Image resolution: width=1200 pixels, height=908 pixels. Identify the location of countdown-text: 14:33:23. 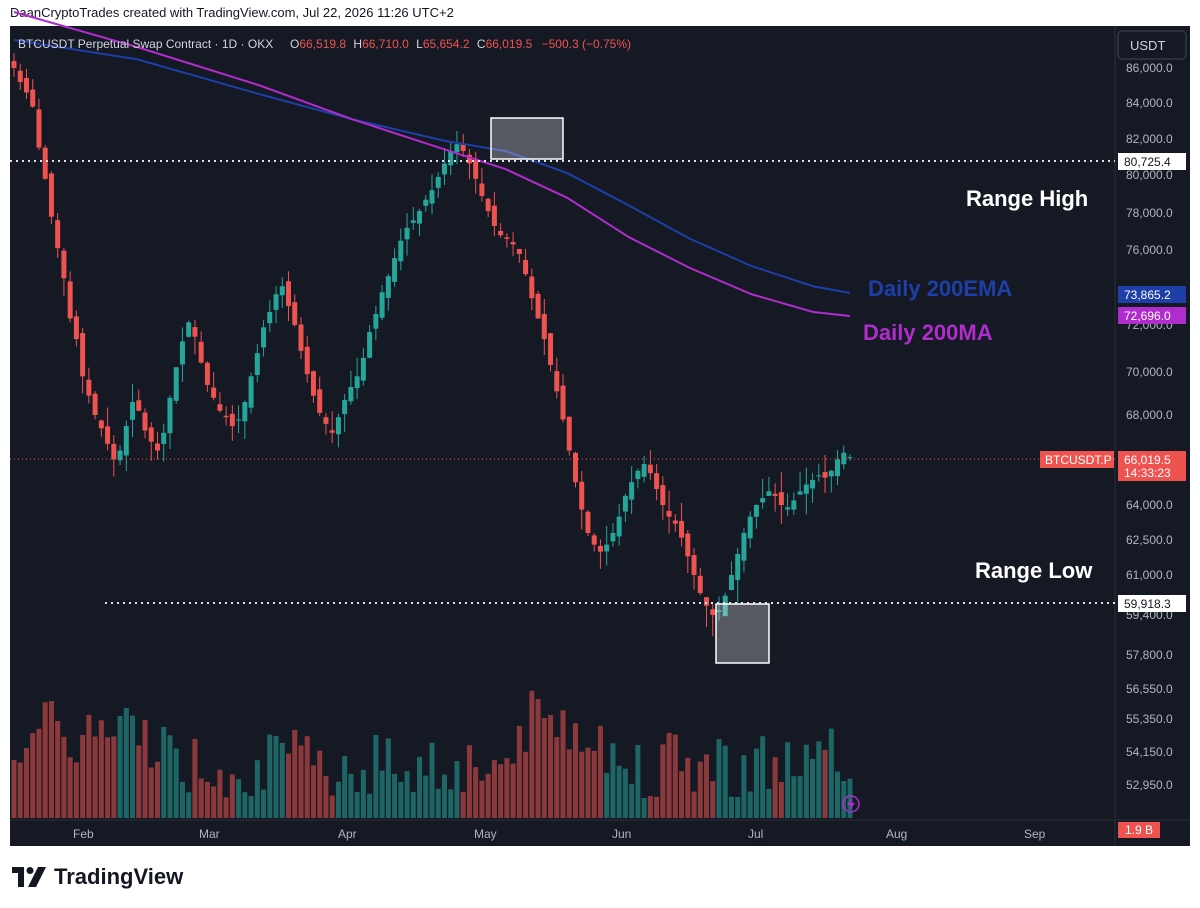
(1147, 473).